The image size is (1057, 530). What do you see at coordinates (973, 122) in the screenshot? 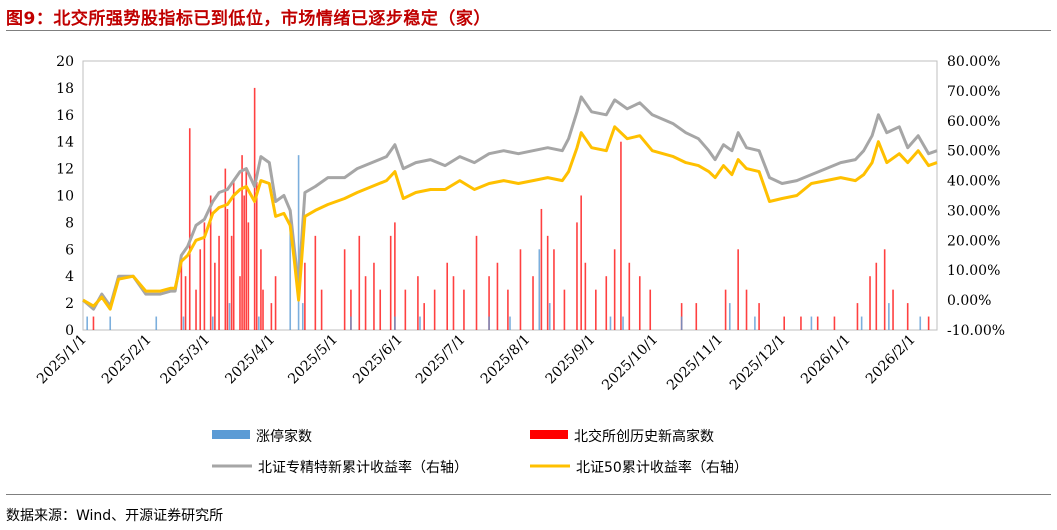
I see `right-tick-label: 60.00%` at bounding box center [973, 122].